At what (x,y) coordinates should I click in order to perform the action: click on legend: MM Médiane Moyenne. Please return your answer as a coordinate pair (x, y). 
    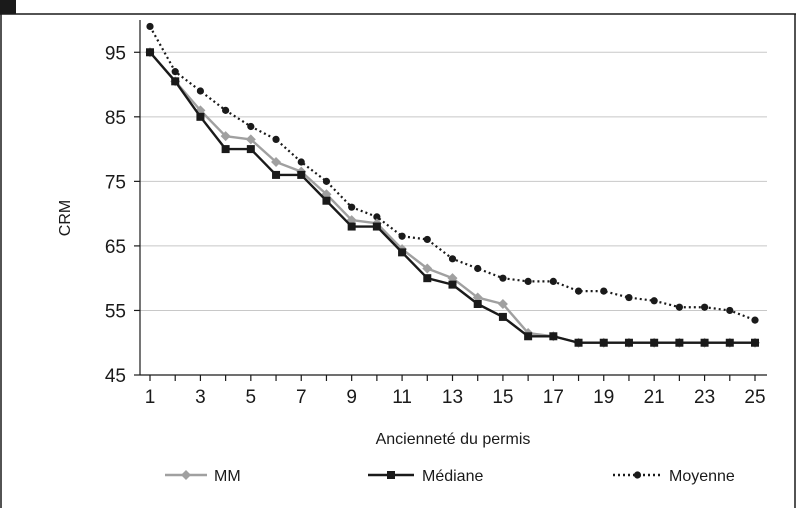
    Looking at the image, I should click on (450, 476).